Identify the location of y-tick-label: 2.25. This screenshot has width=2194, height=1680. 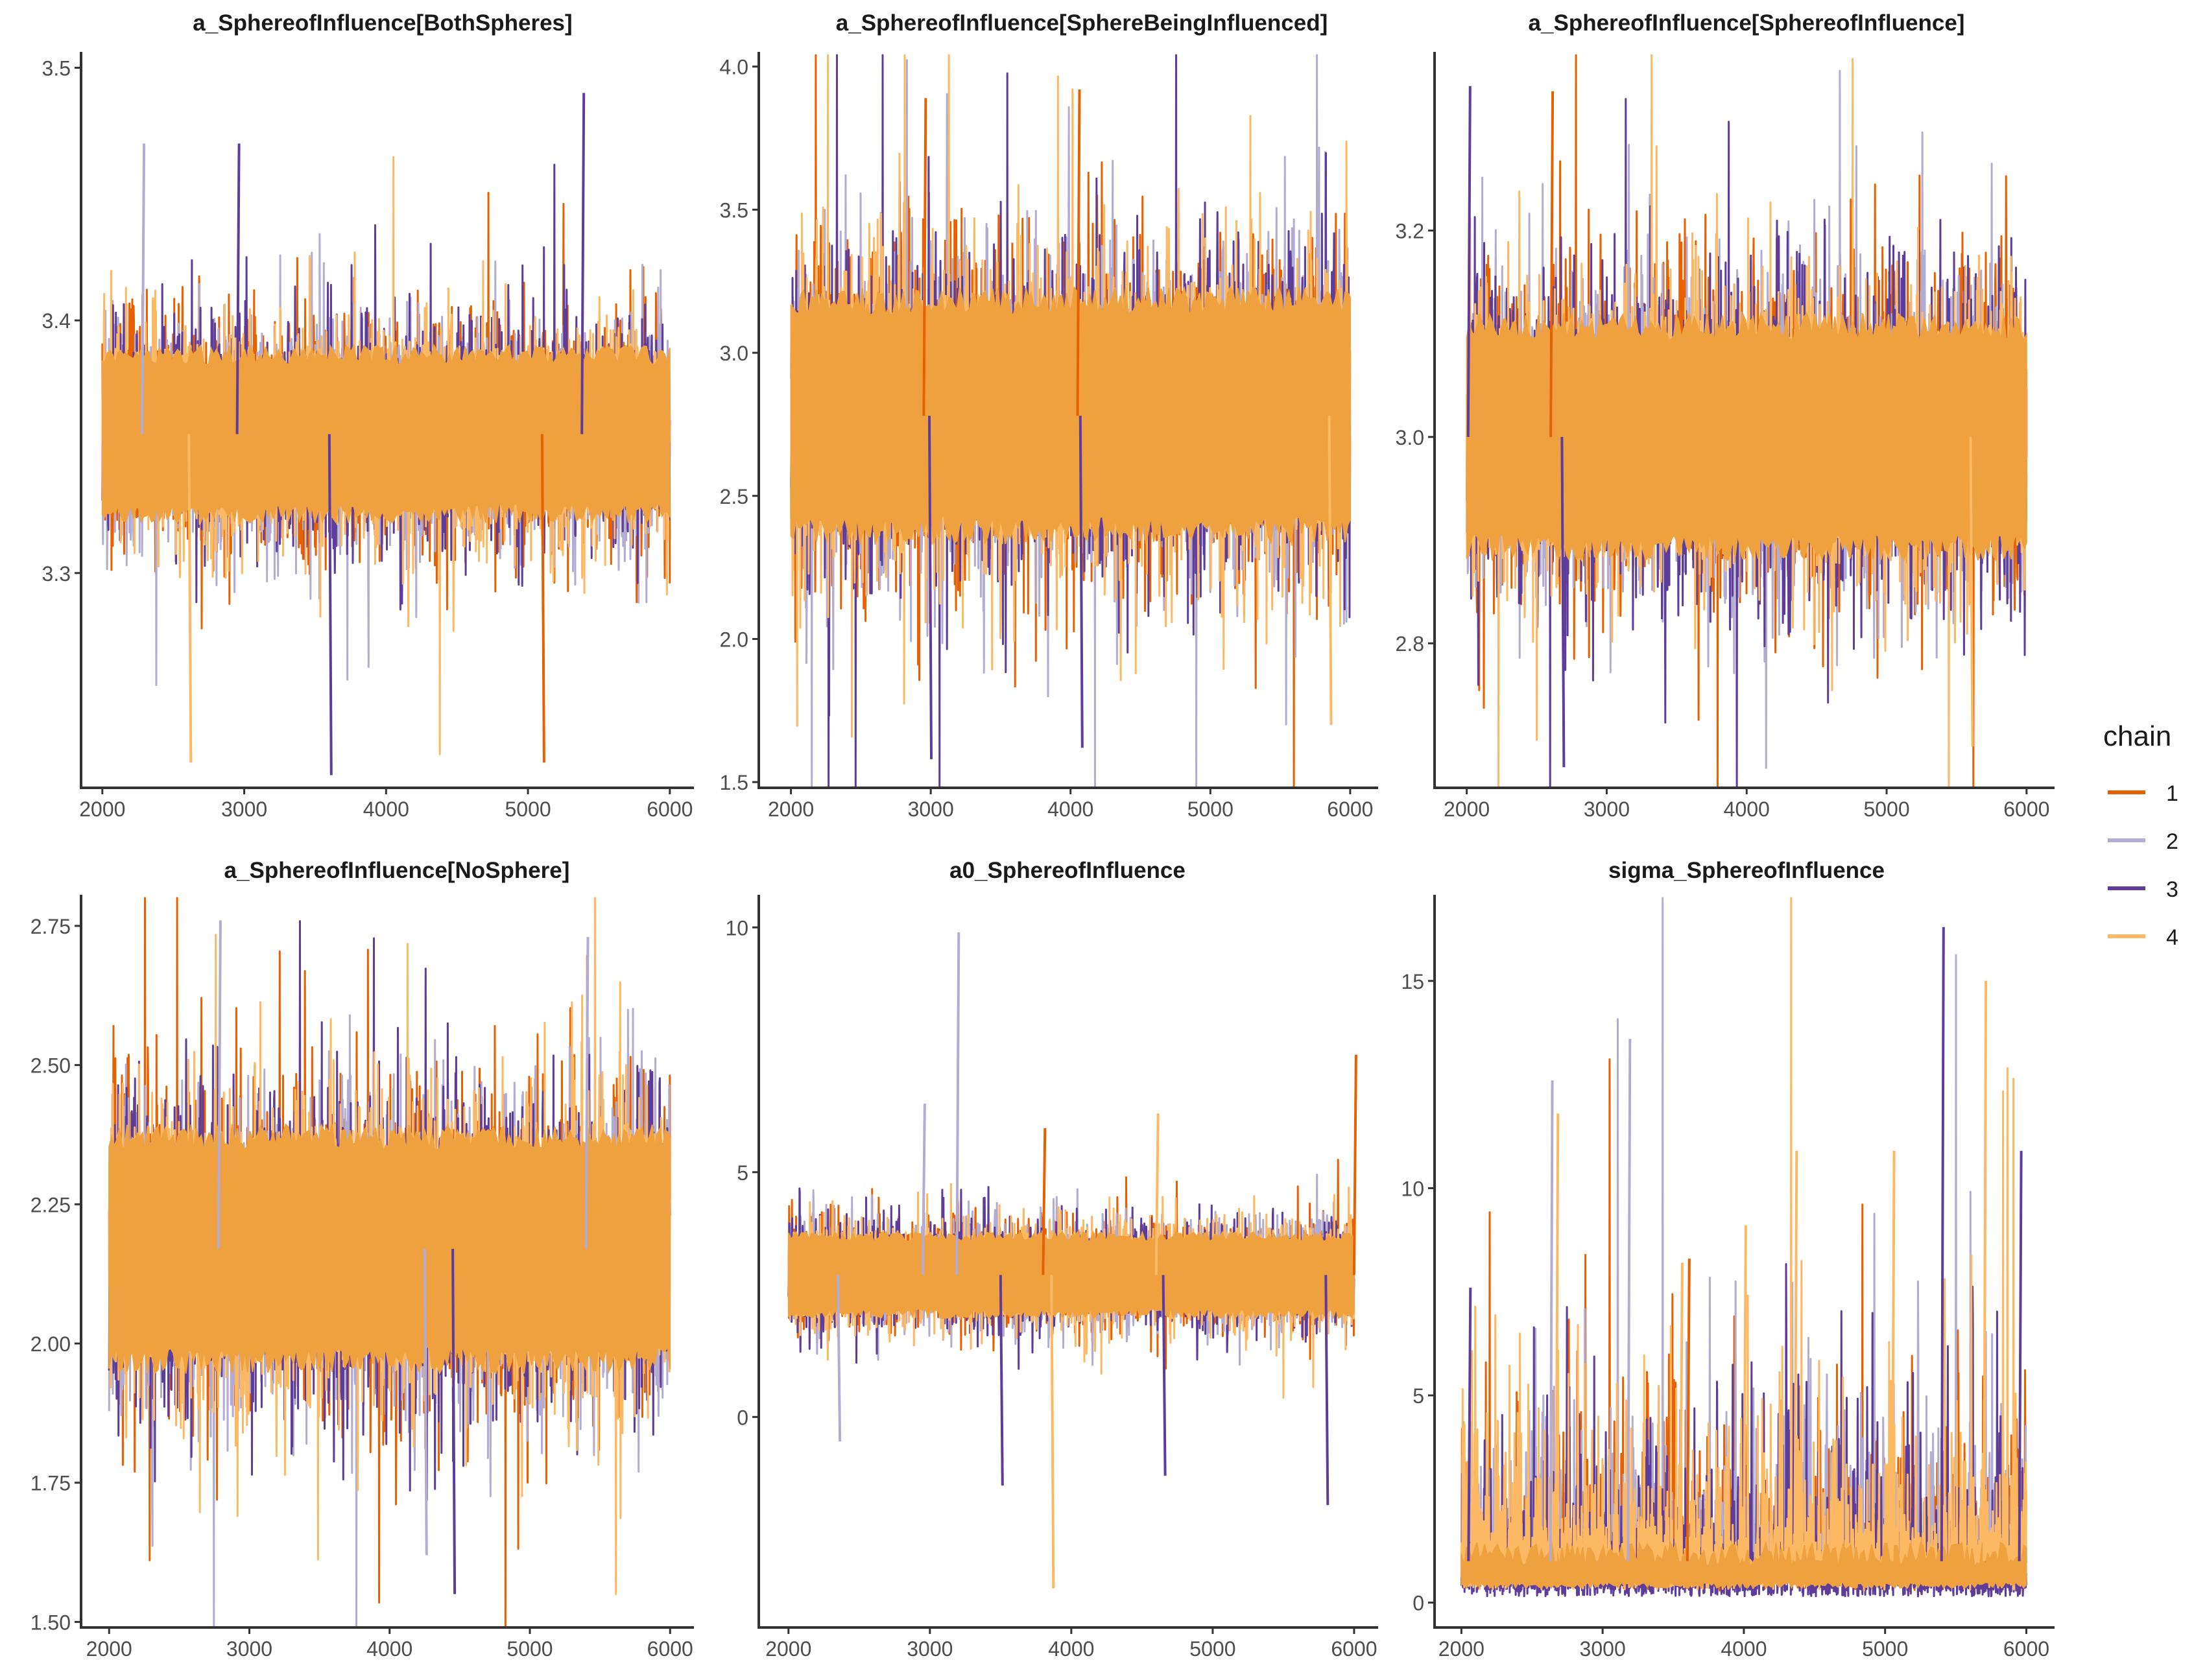
(50, 1204).